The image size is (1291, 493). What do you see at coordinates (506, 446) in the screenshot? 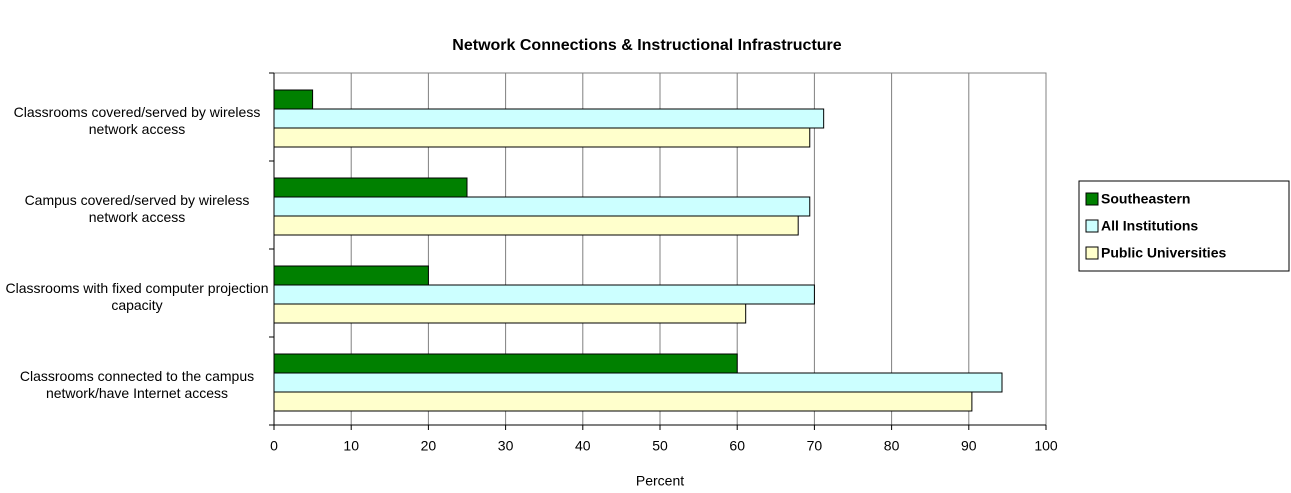
I see `x-tick-label: 30` at bounding box center [506, 446].